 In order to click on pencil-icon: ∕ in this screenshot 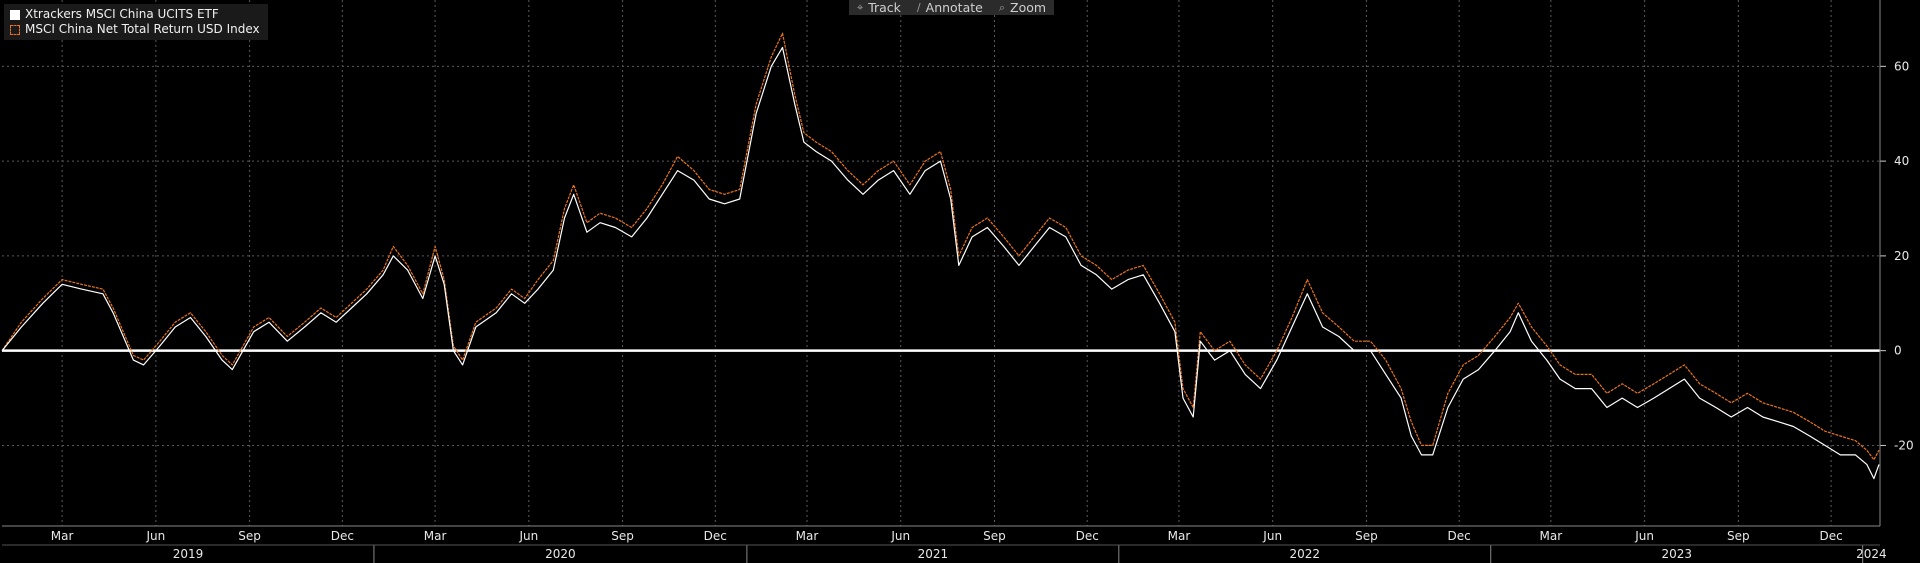, I will do `click(918, 7)`.